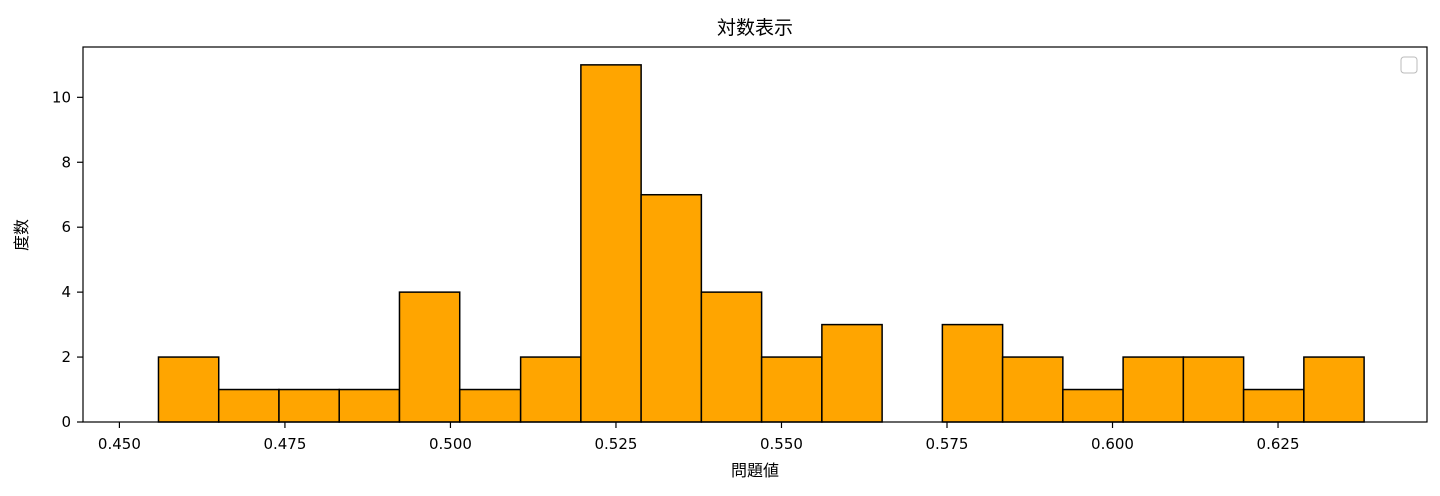 This screenshot has height=496, width=1440. What do you see at coordinates (61, 97) in the screenshot?
I see `y-tick-label: 10` at bounding box center [61, 97].